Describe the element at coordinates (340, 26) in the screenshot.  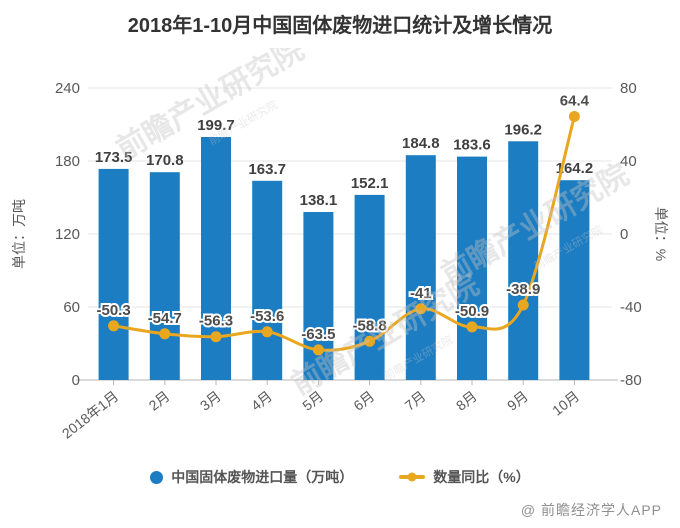
I see `chart-title: 2018年1-10月中国固体废物进口统计及增长情况` at that location.